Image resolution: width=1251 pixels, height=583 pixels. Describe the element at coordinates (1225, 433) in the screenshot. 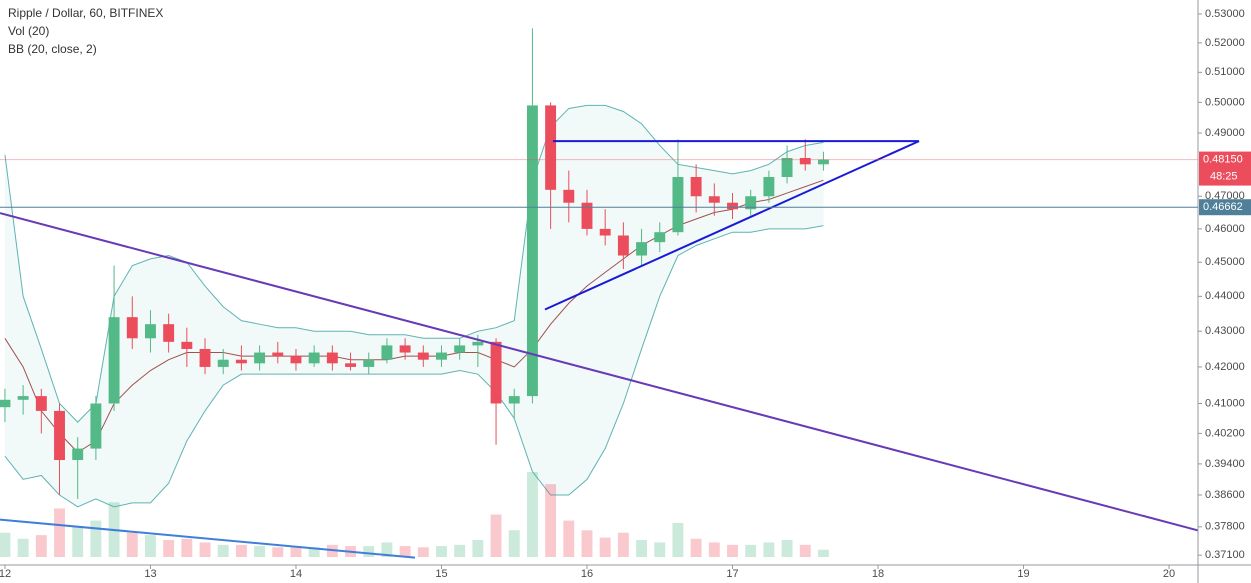

I see `y-tick-label: 0.40200` at that location.